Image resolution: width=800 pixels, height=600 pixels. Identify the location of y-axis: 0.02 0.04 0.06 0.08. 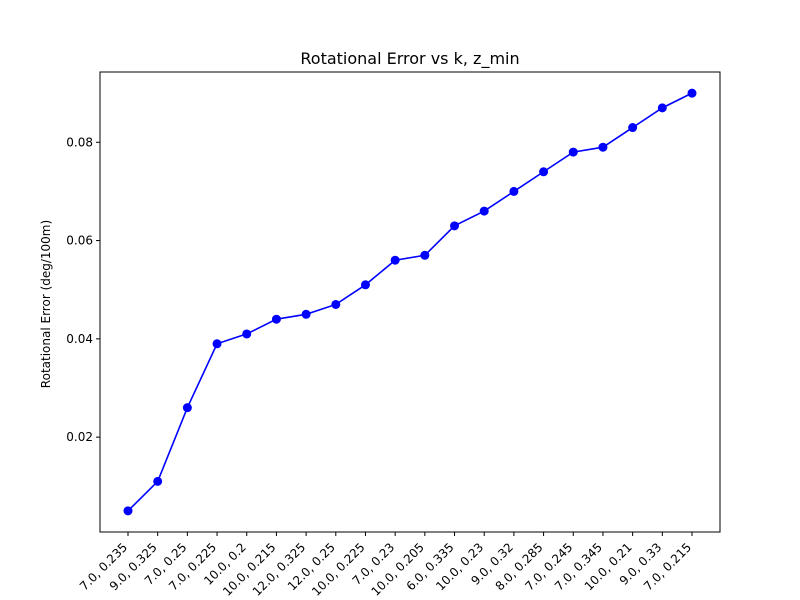
(83, 289).